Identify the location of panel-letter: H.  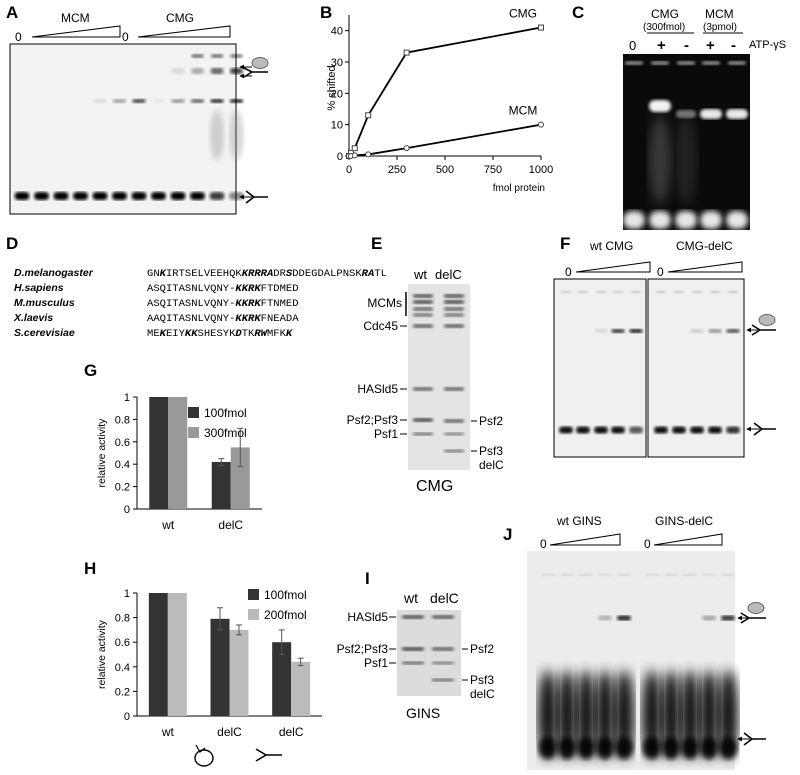
(90, 568).